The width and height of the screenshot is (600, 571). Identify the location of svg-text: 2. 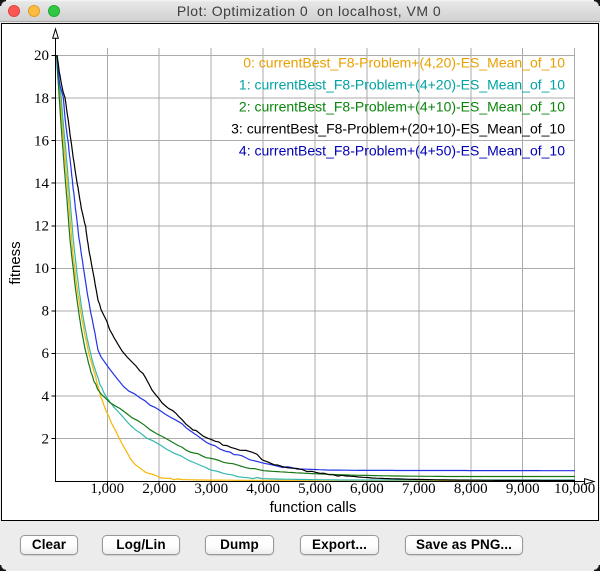
(46, 439).